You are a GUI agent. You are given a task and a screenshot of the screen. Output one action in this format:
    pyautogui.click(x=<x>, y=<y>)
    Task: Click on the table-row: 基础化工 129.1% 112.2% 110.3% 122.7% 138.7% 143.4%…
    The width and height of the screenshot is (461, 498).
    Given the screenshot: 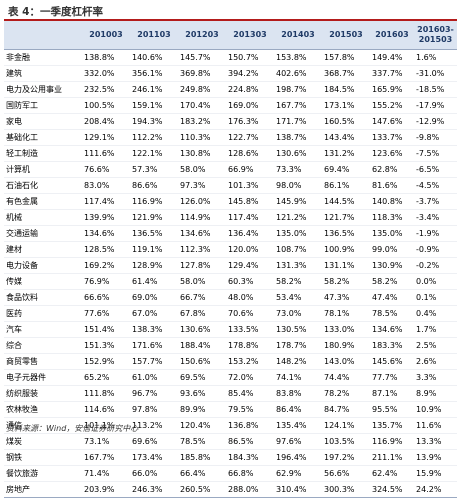 What is the action you would take?
    pyautogui.click(x=230, y=137)
    